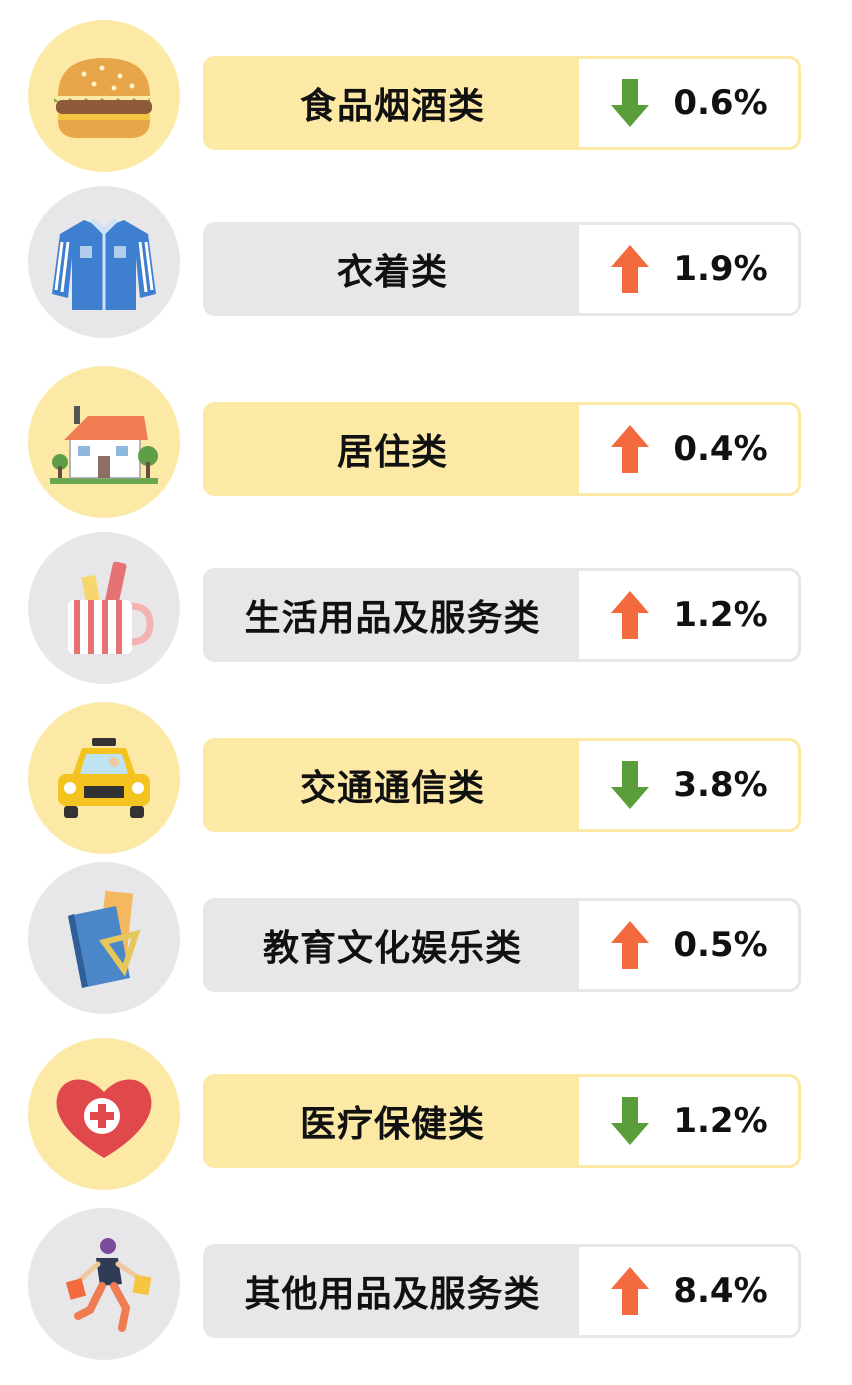  I want to click on list-item: 交通通信类 3.8%, so click(426, 777).